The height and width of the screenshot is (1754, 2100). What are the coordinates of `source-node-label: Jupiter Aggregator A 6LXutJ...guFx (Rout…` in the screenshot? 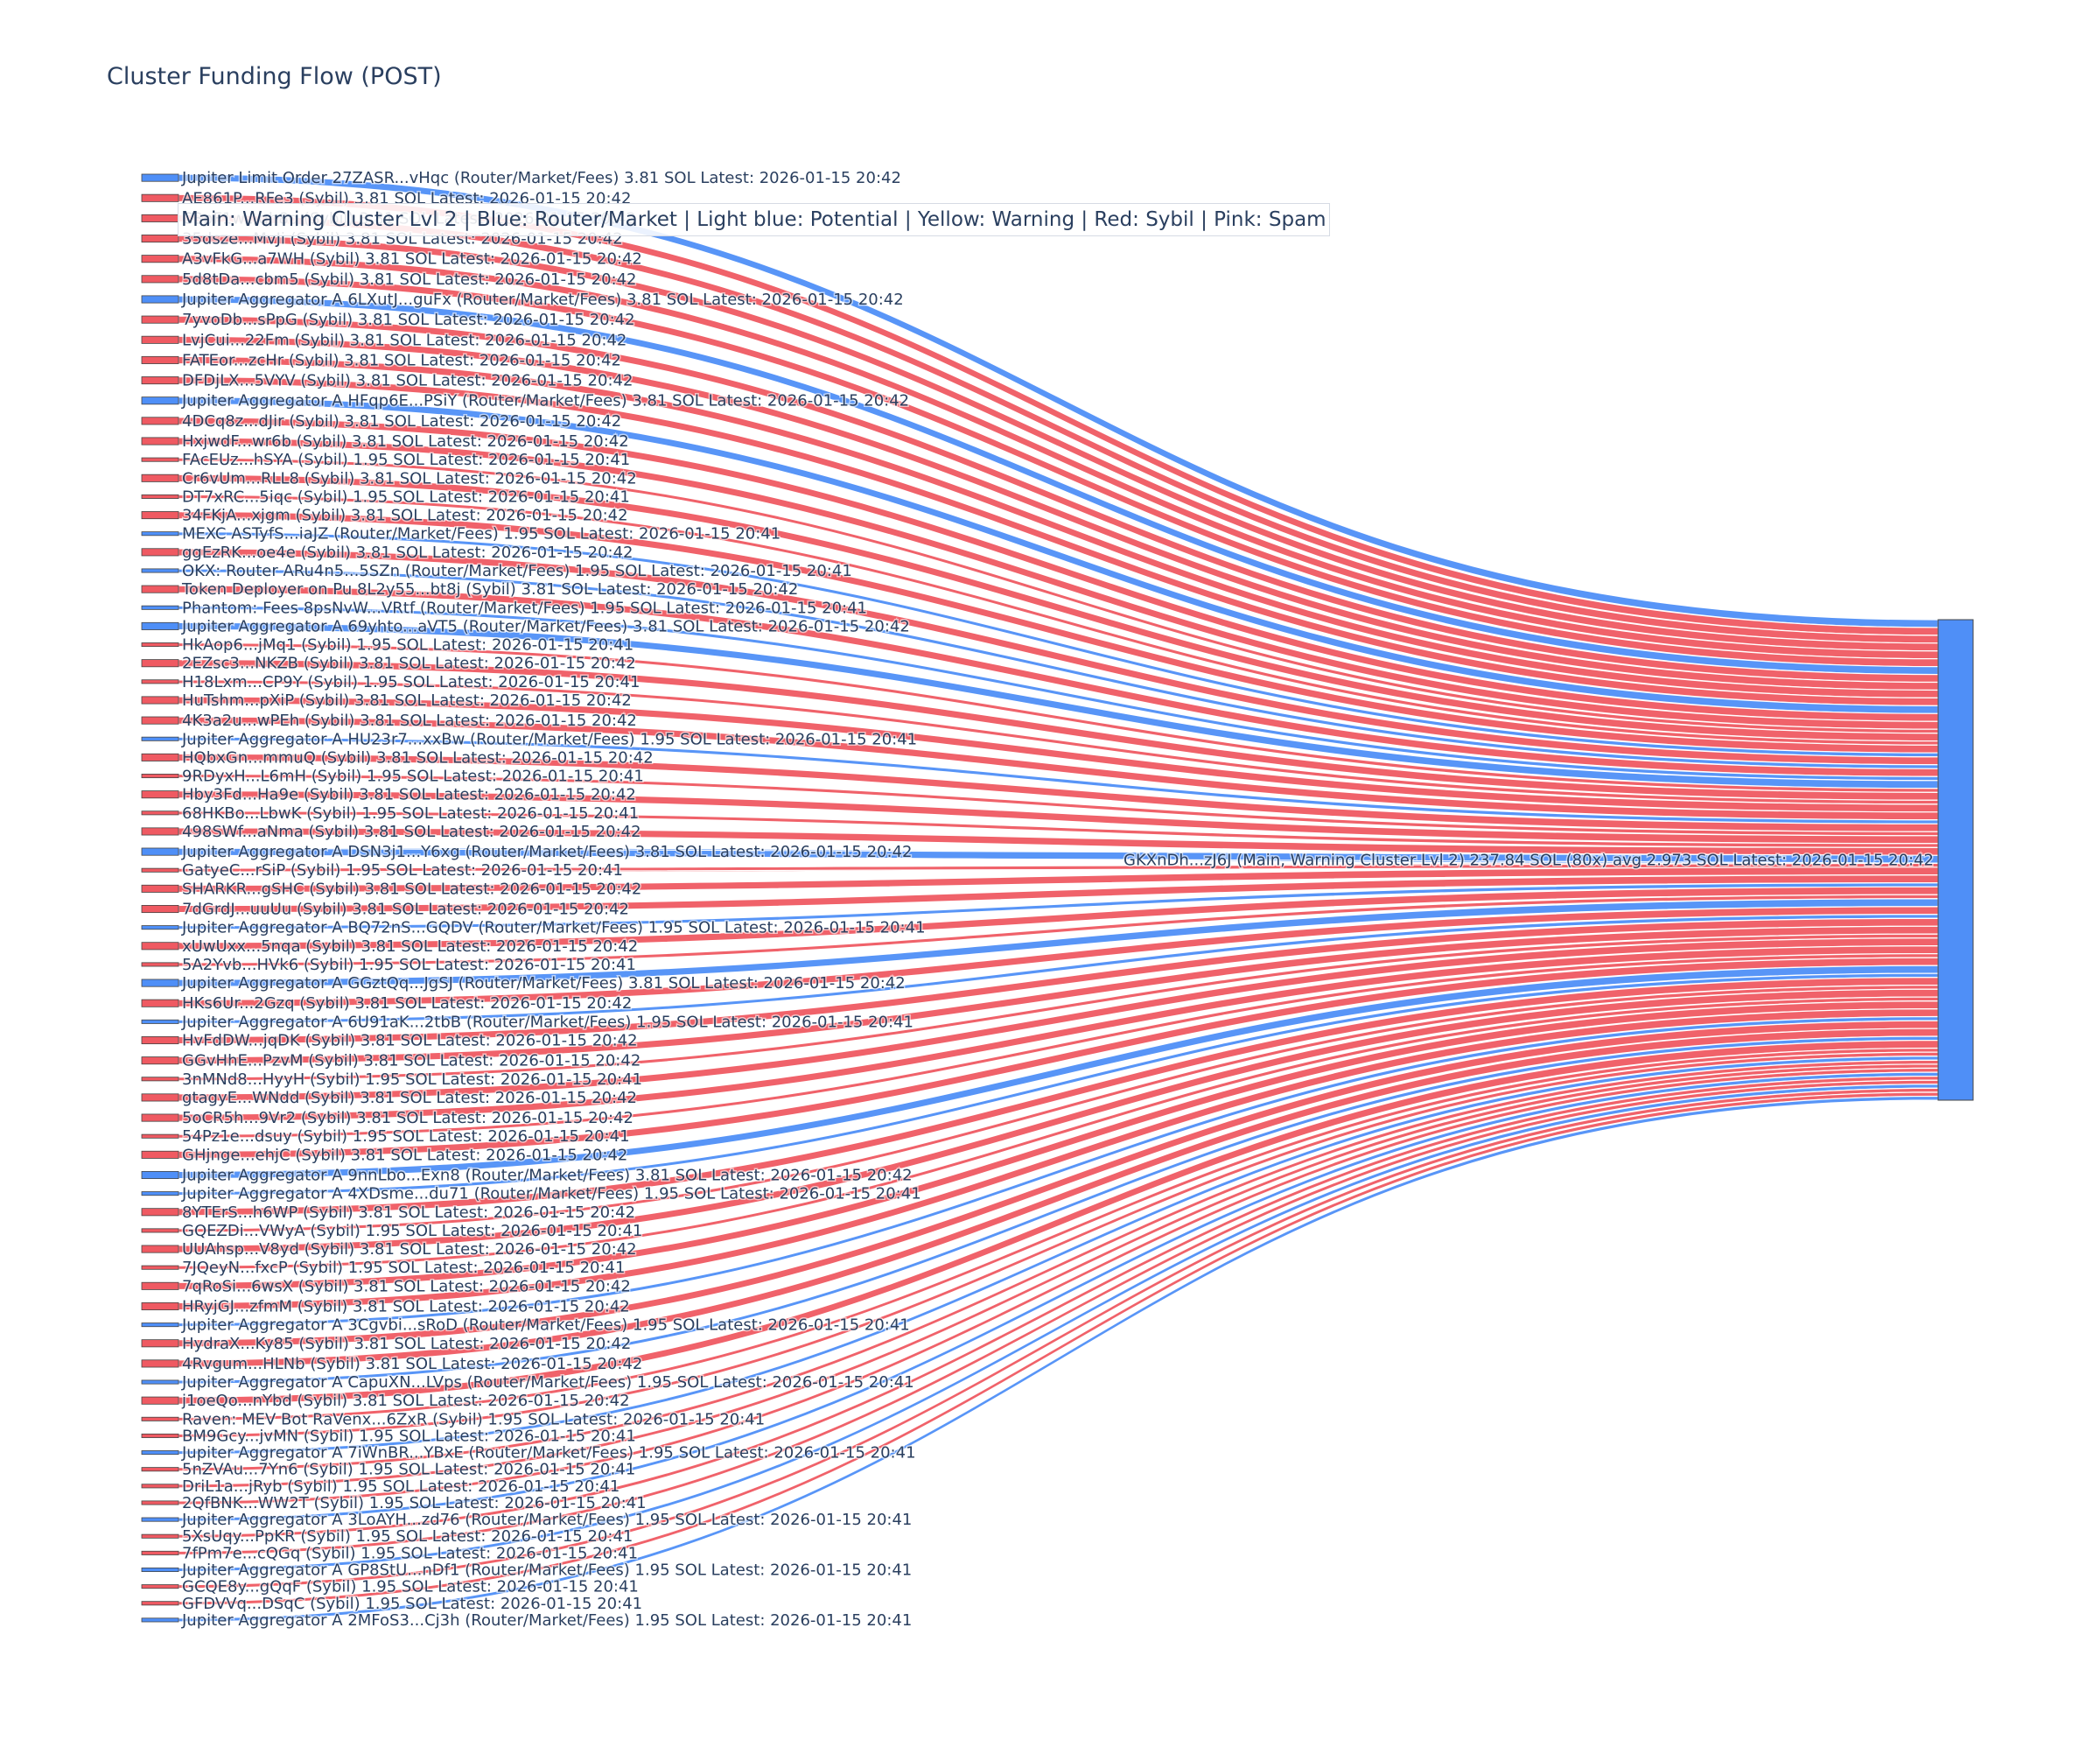 It's located at (542, 300).